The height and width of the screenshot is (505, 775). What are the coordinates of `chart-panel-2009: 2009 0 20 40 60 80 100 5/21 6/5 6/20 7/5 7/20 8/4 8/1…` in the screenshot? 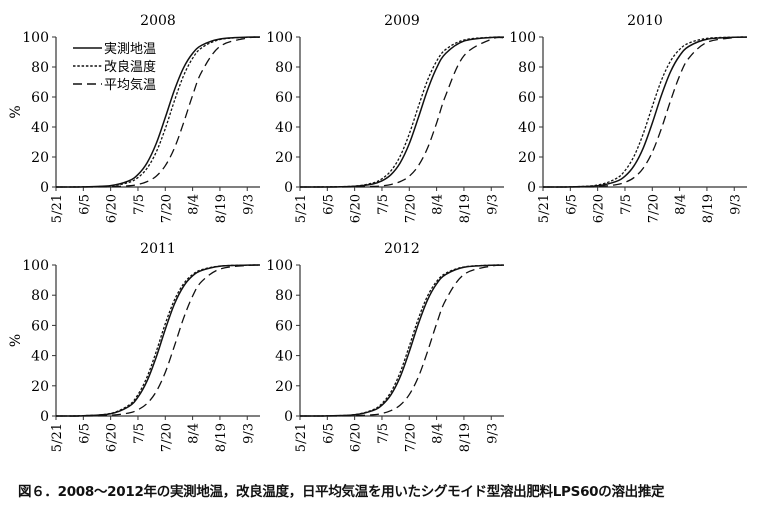 It's located at (385, 118).